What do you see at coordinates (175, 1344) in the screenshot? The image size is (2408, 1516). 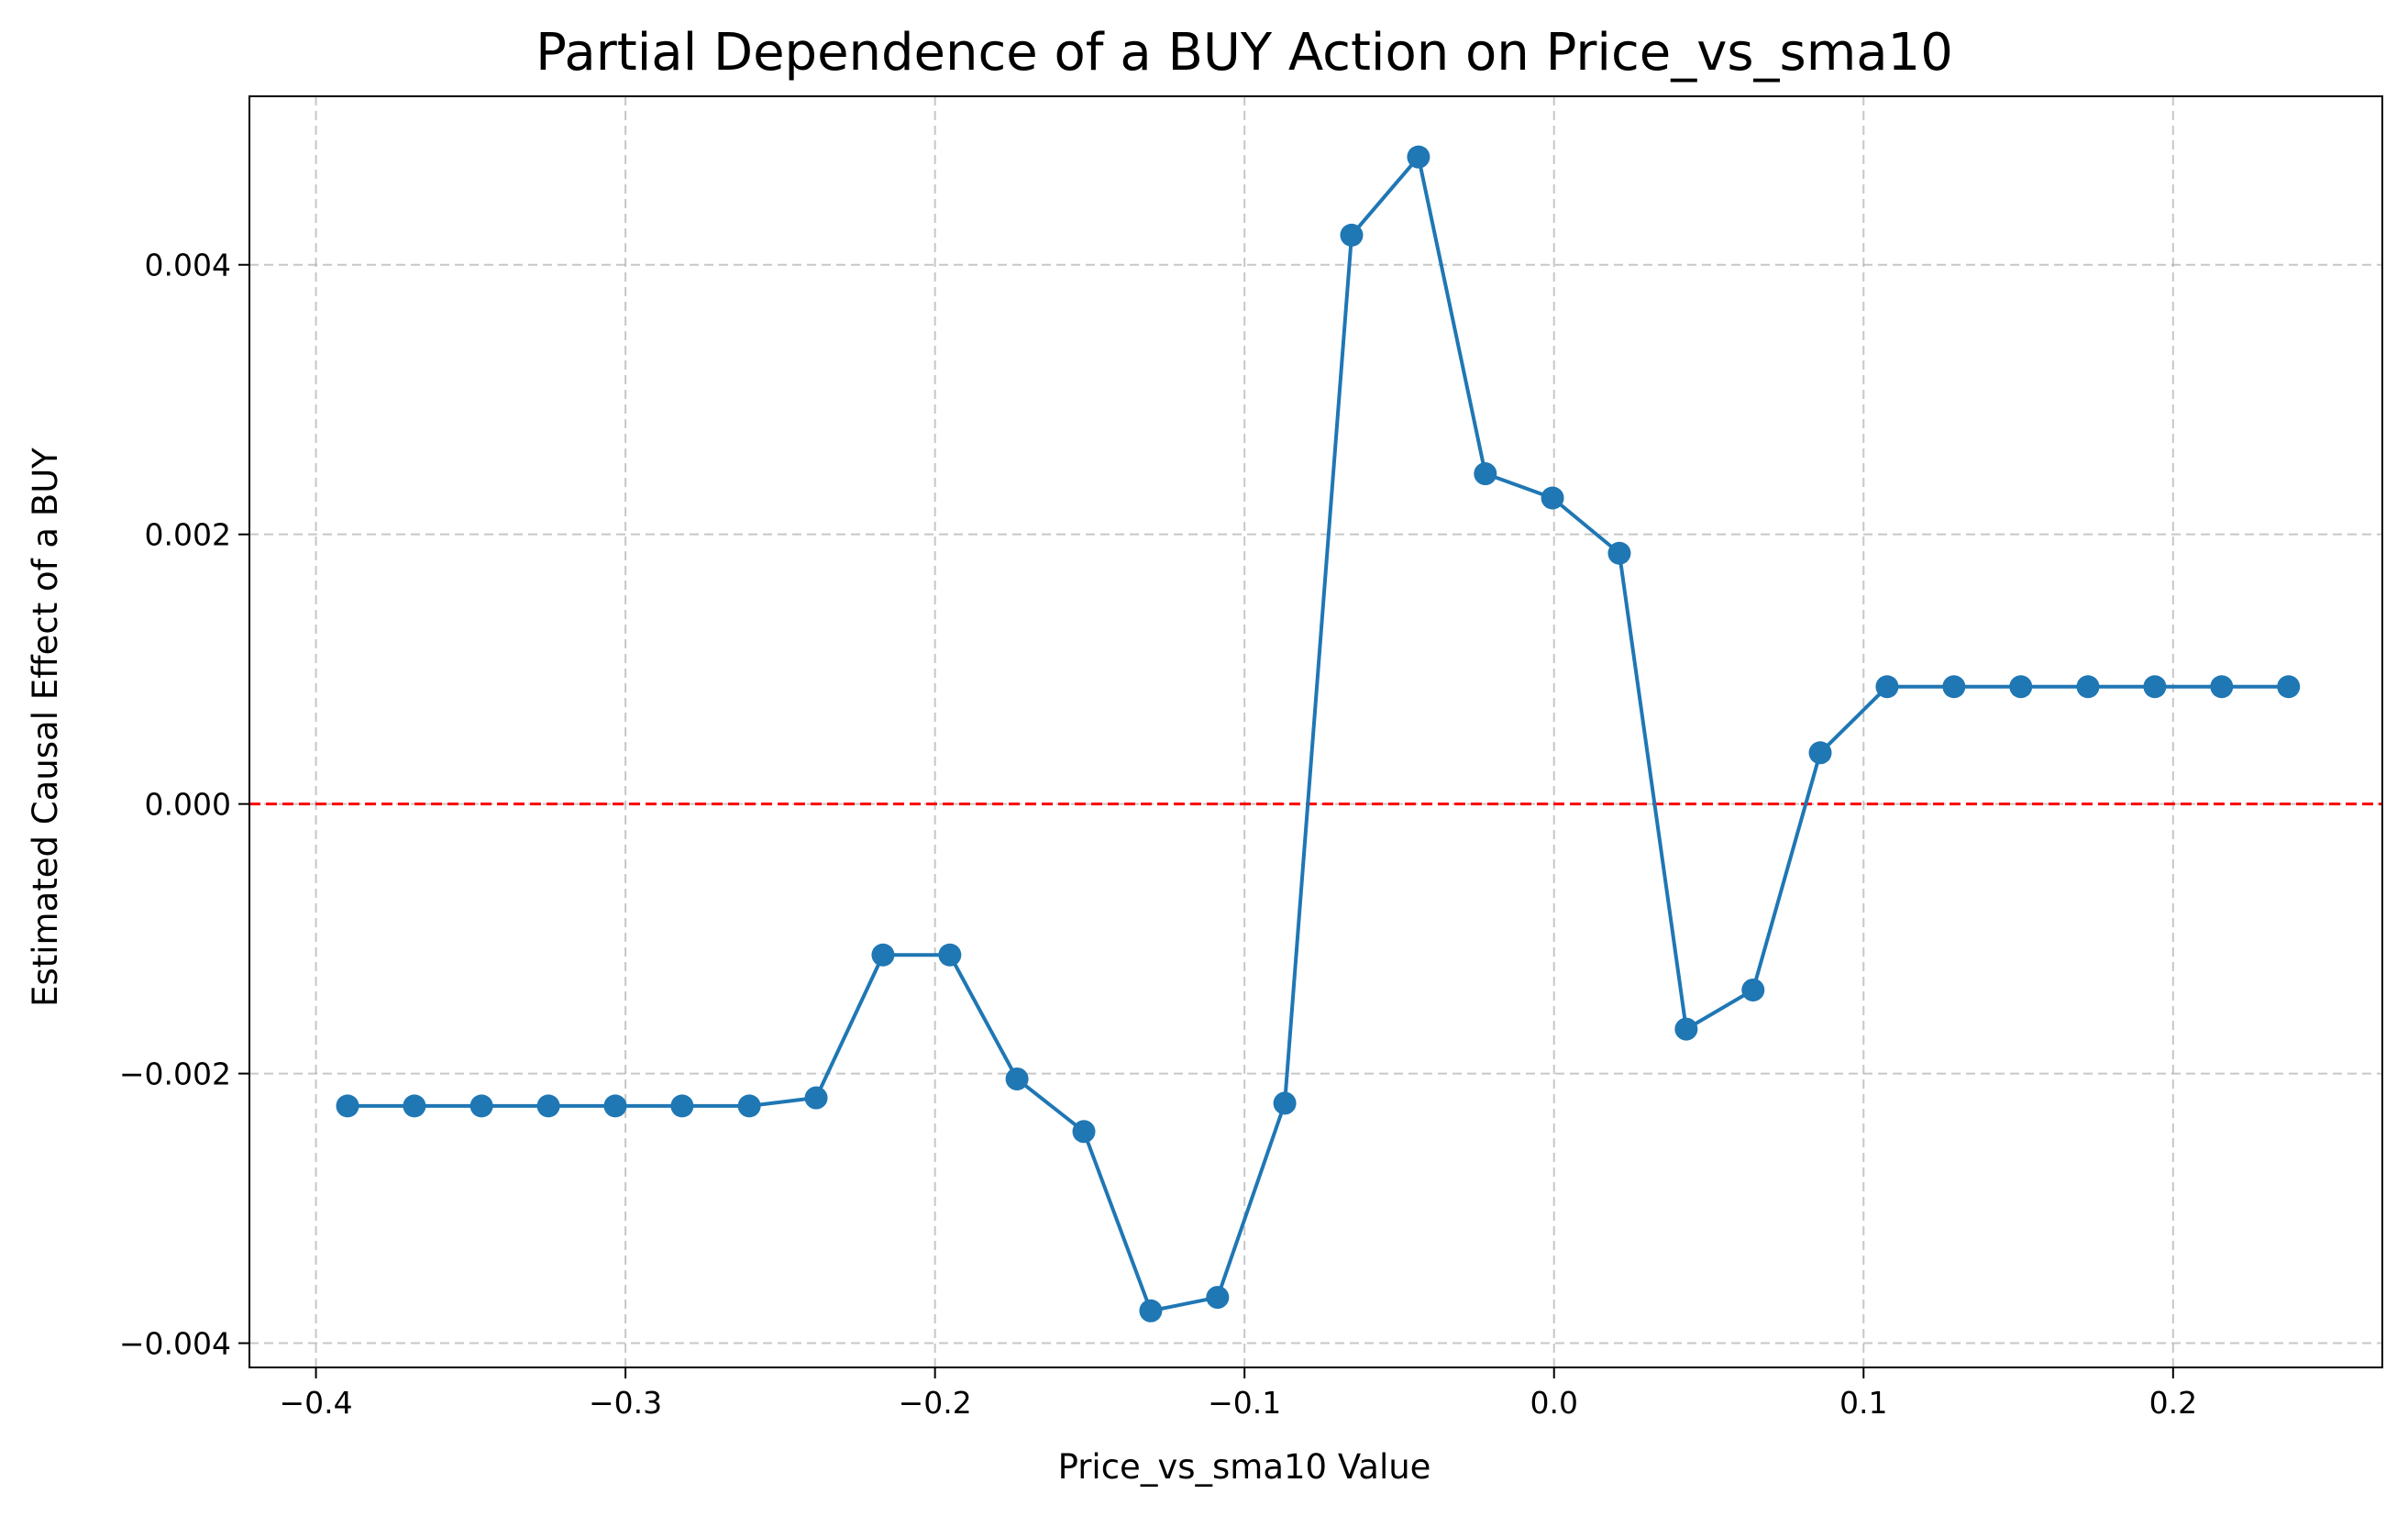 I see `y-tick-label: −0.004` at bounding box center [175, 1344].